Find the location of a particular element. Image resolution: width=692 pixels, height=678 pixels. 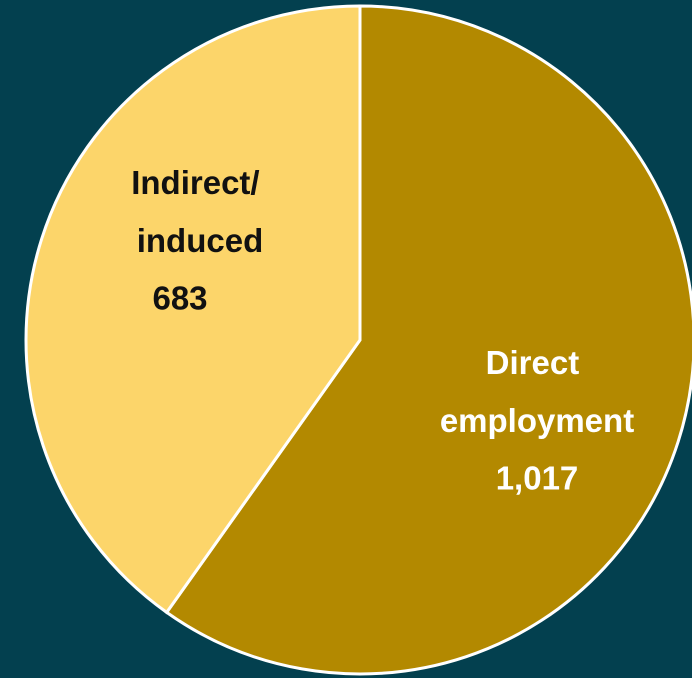

value-label: 1,017 is located at coordinates (537, 478).